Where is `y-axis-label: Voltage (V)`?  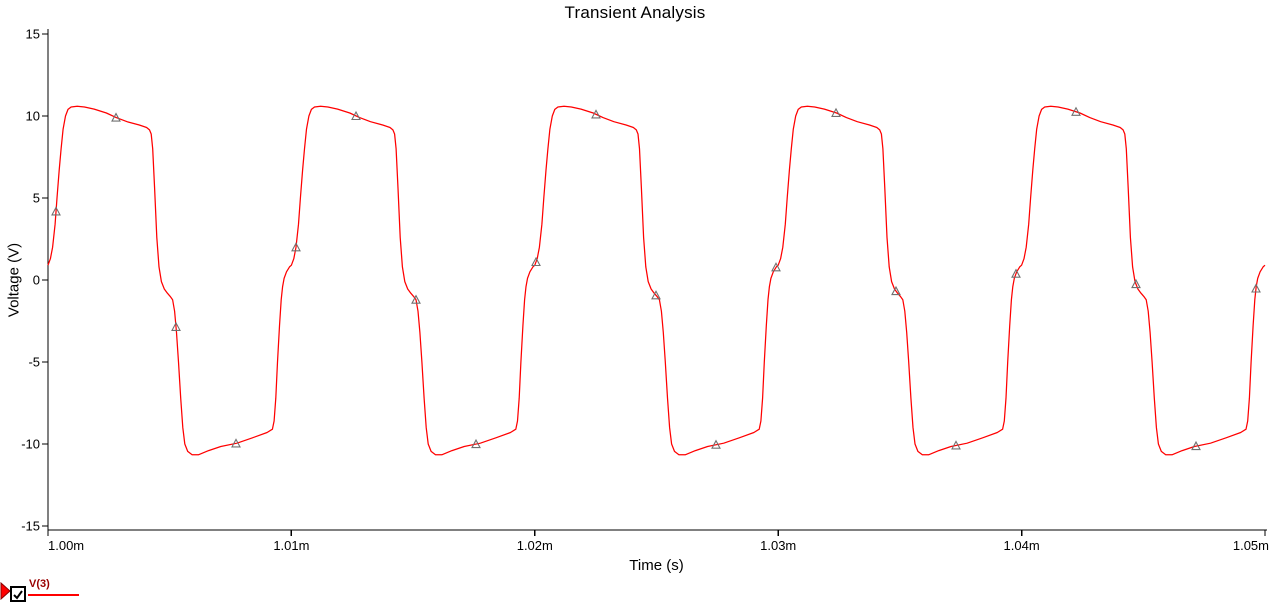
y-axis-label: Voltage (V) is located at coordinates (14, 280).